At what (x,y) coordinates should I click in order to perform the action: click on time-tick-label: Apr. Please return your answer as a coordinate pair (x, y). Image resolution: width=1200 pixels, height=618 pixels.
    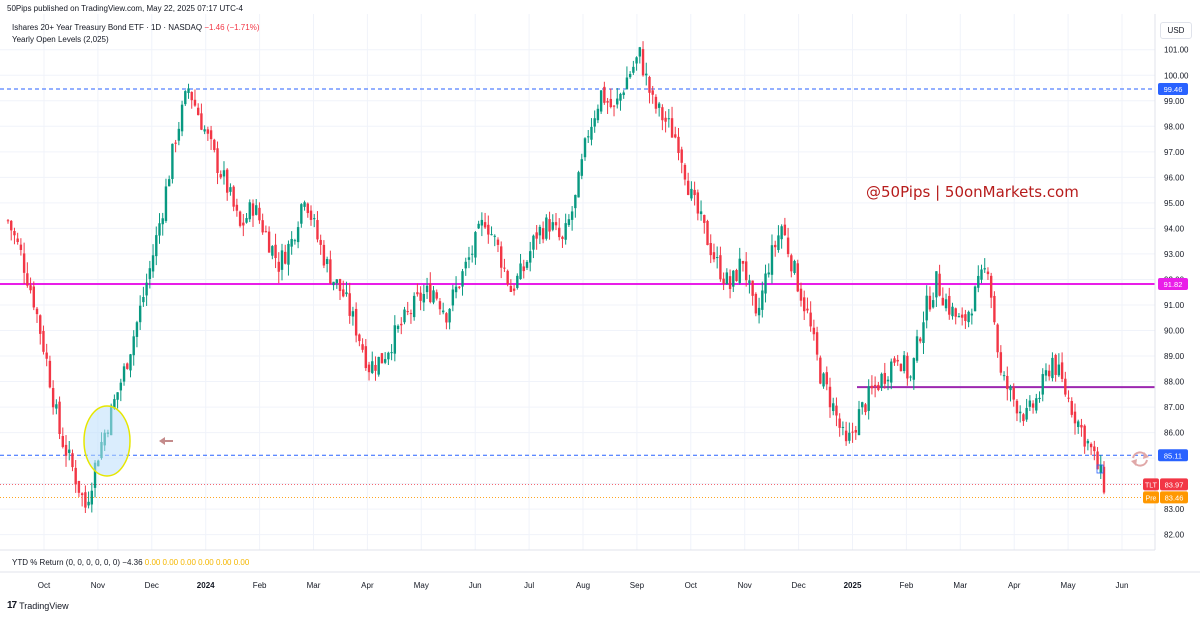
    Looking at the image, I should click on (1014, 585).